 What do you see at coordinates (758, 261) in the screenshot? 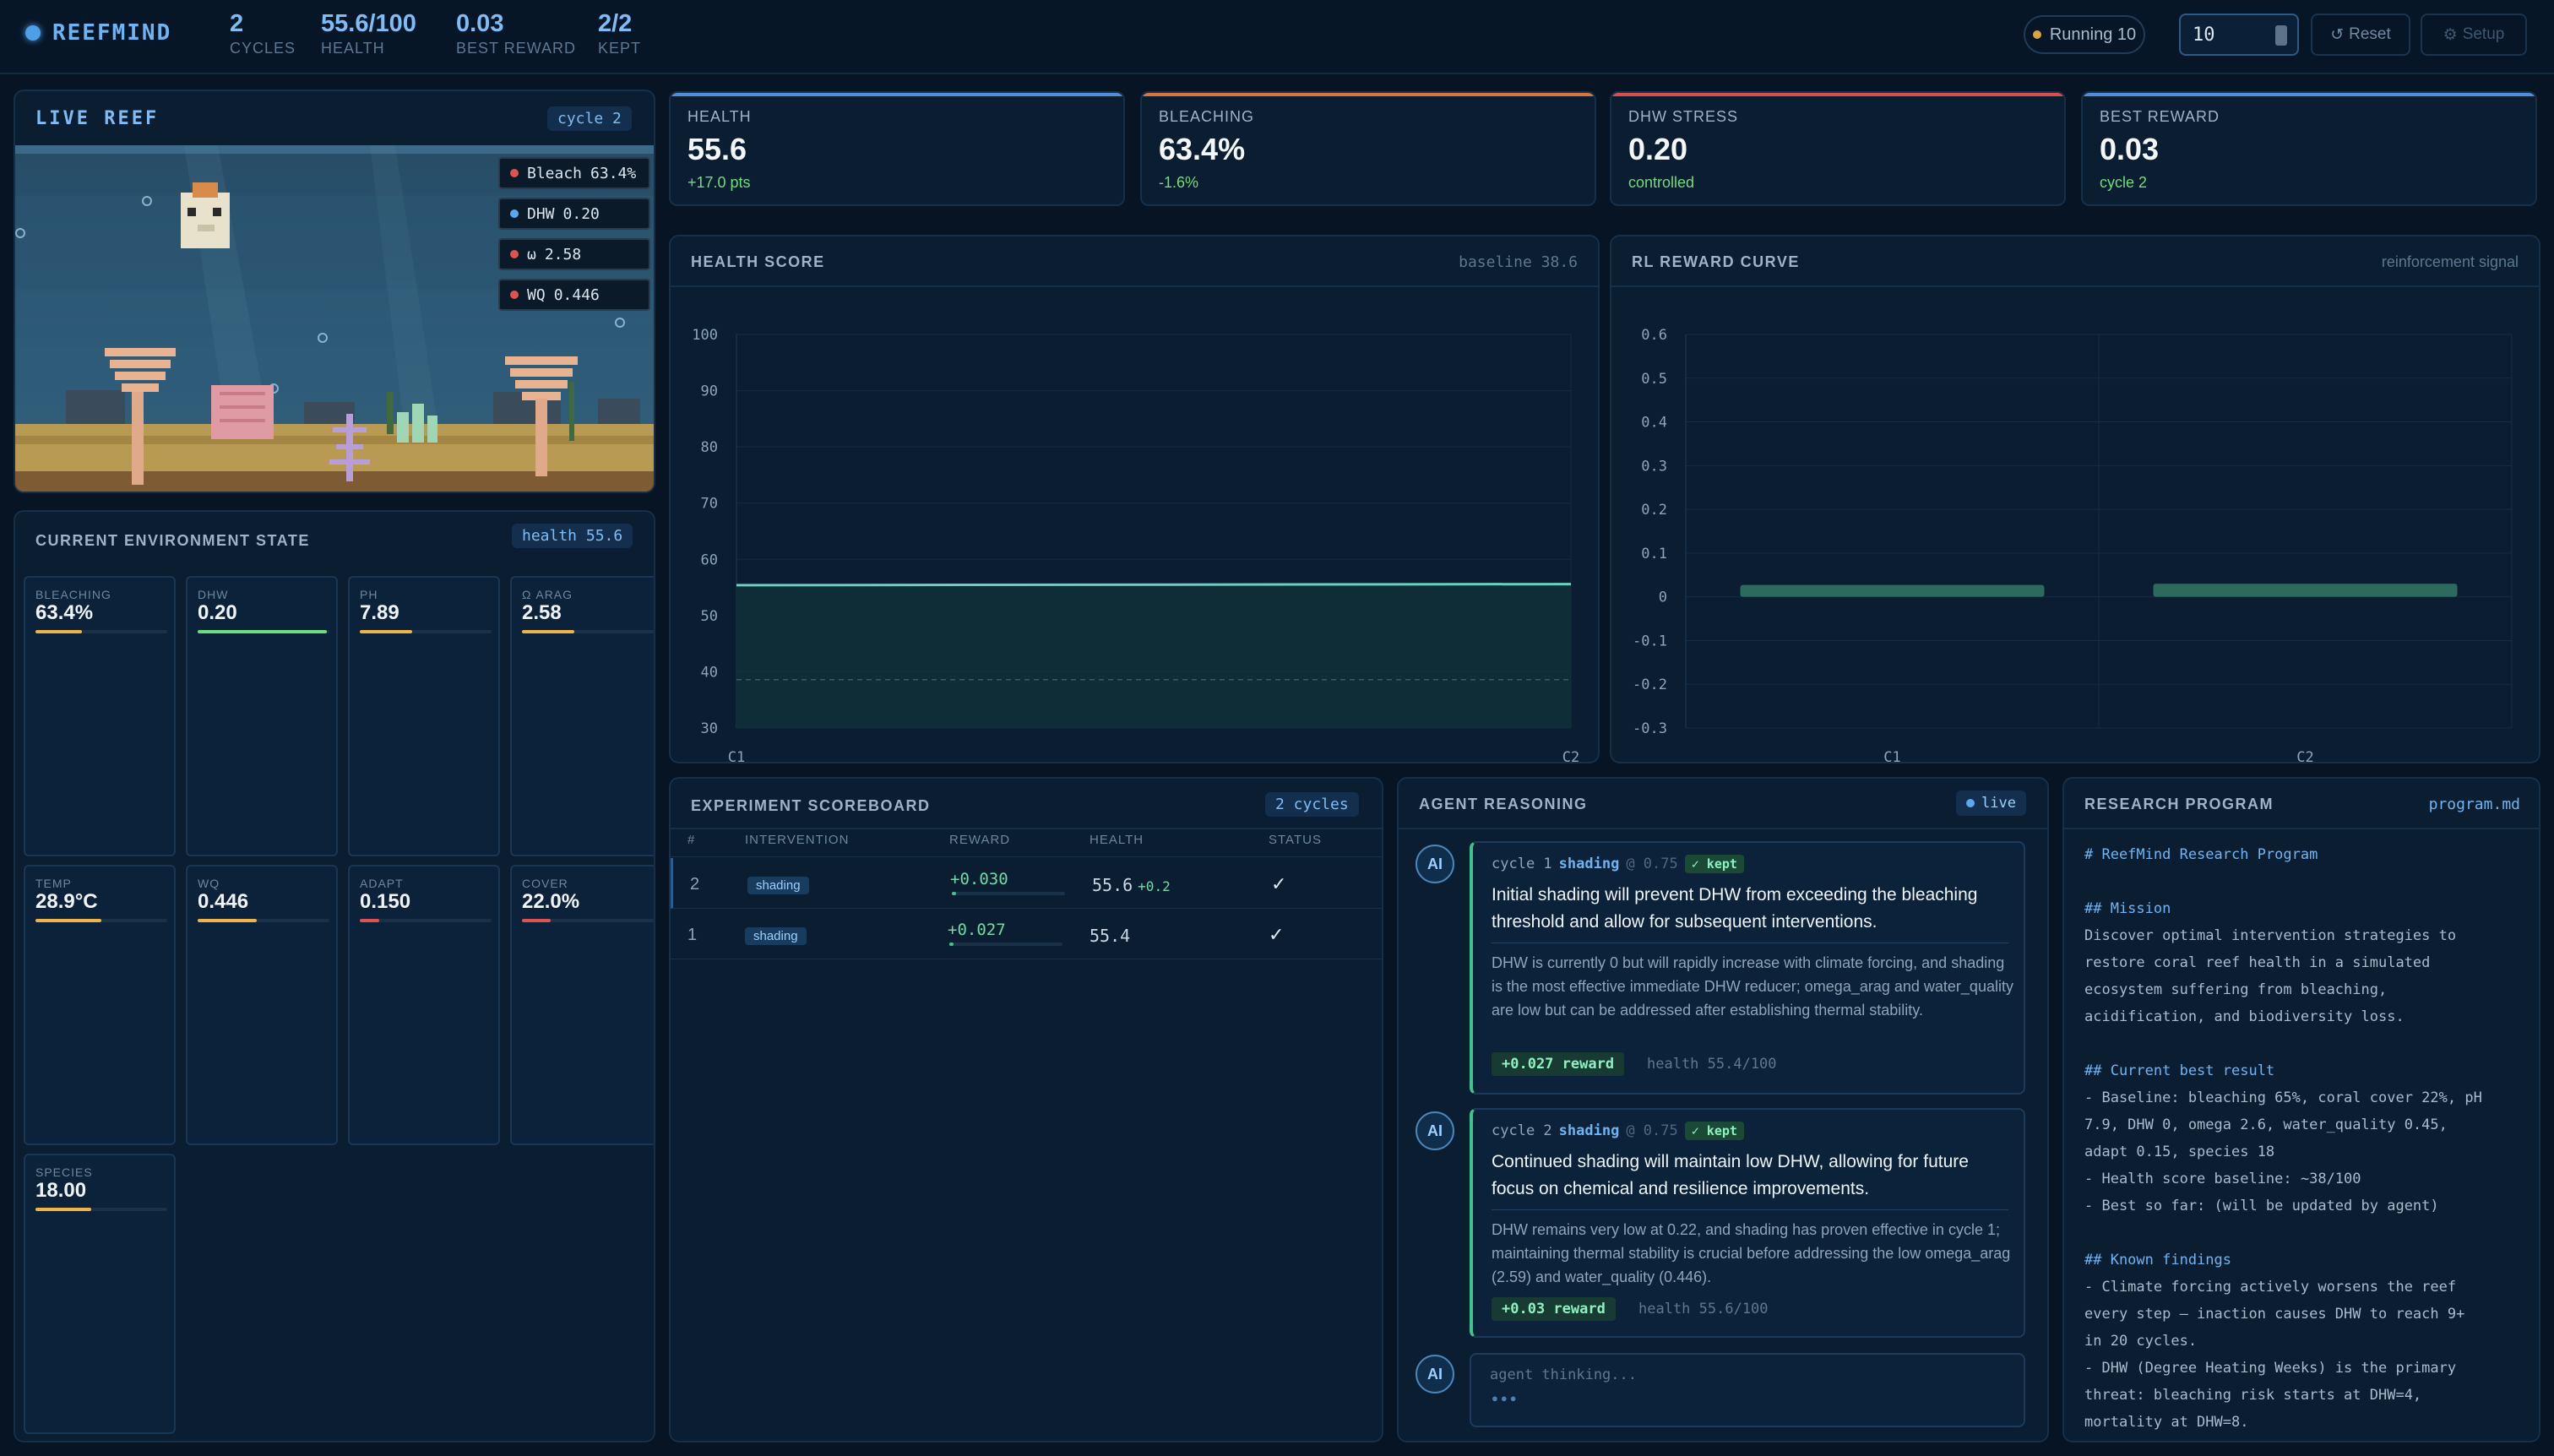
I see `health-chart-title: HEALTH SCORE` at bounding box center [758, 261].